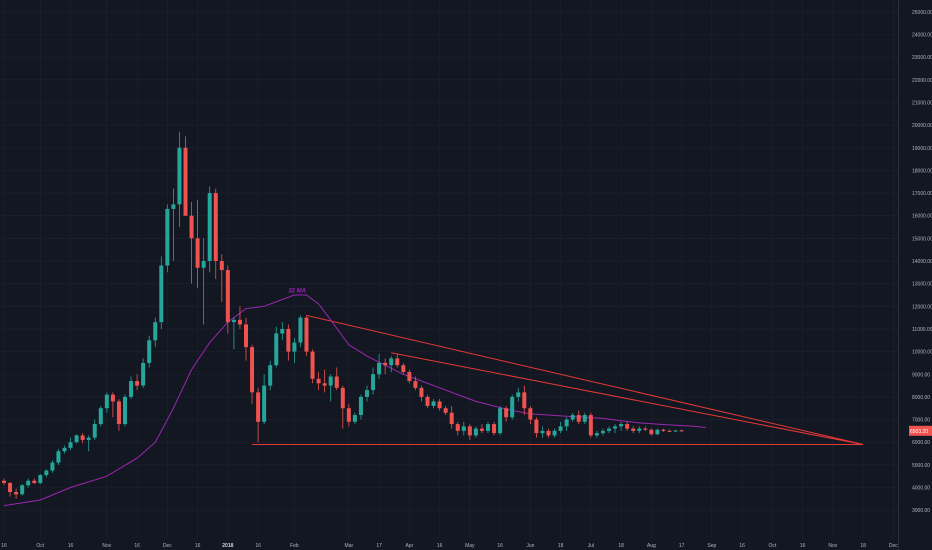 The height and width of the screenshot is (550, 932). Describe the element at coordinates (530, 546) in the screenshot. I see `x-tick-label: Jun` at that location.